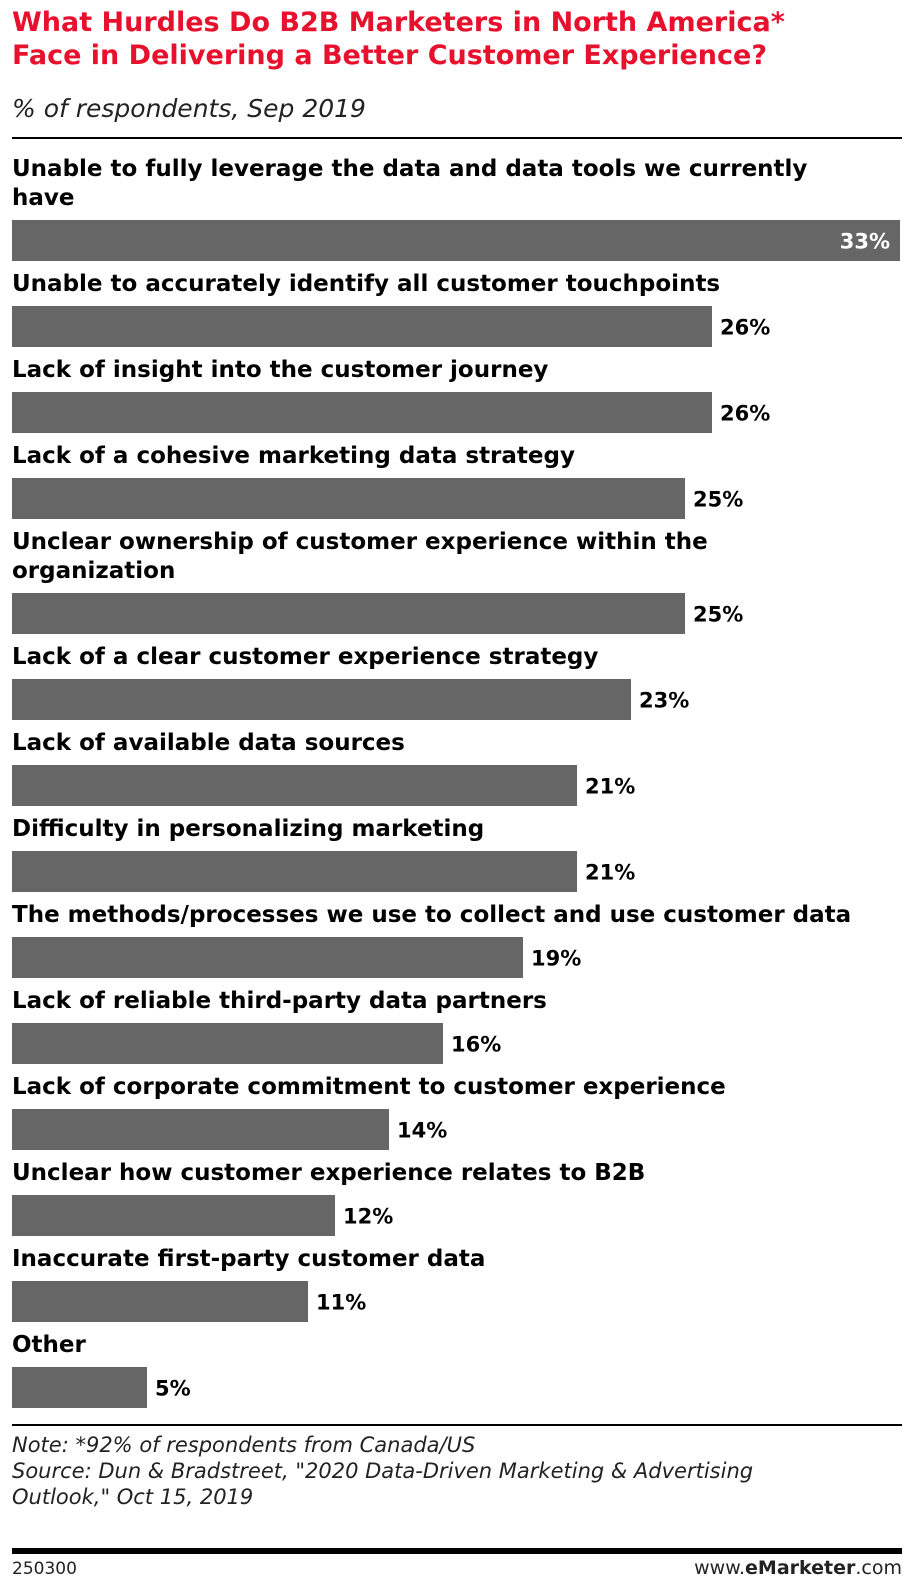  What do you see at coordinates (422, 1131) in the screenshot?
I see `value-label: 14%` at bounding box center [422, 1131].